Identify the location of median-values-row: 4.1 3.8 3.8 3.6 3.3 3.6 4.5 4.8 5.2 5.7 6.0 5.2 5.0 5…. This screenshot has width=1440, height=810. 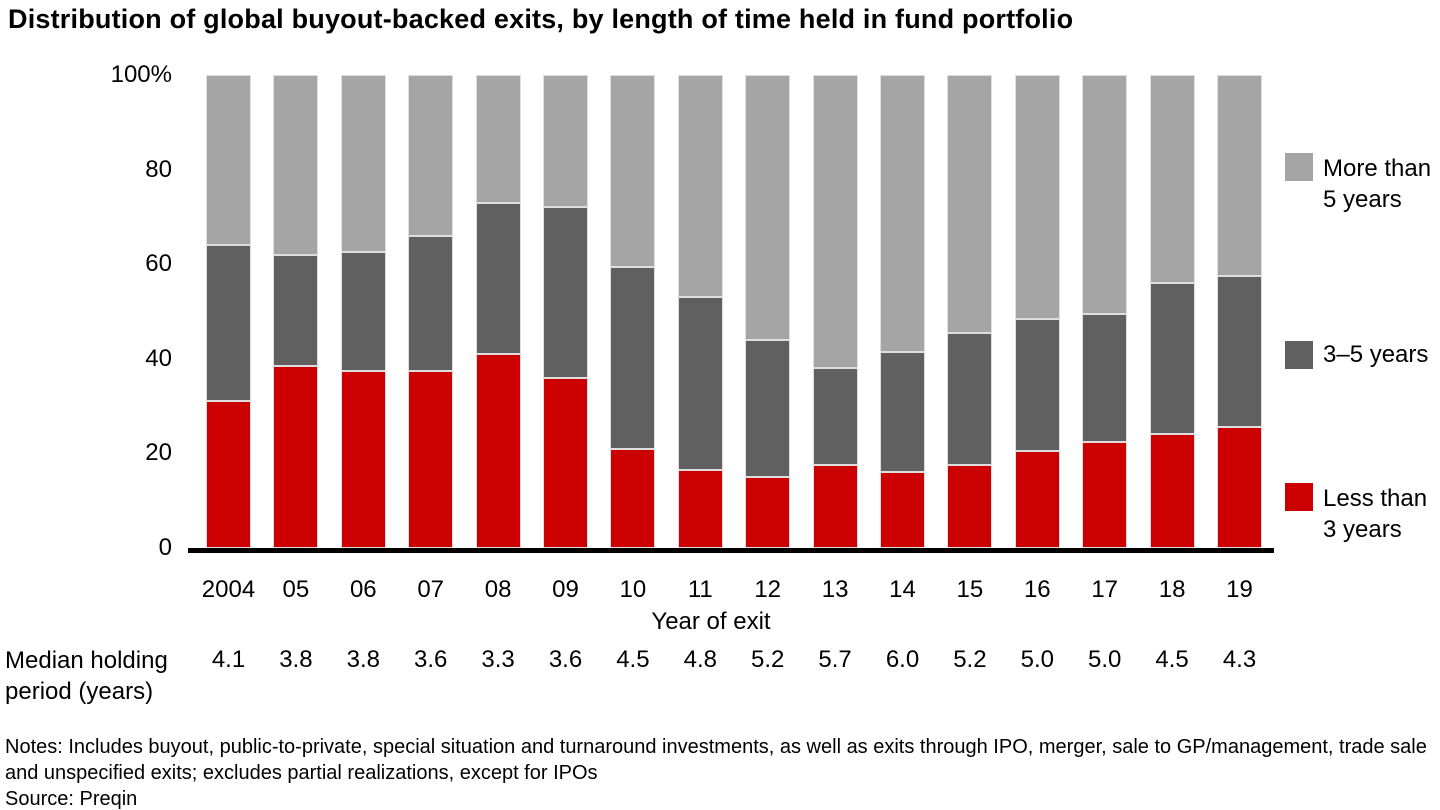
(734, 660).